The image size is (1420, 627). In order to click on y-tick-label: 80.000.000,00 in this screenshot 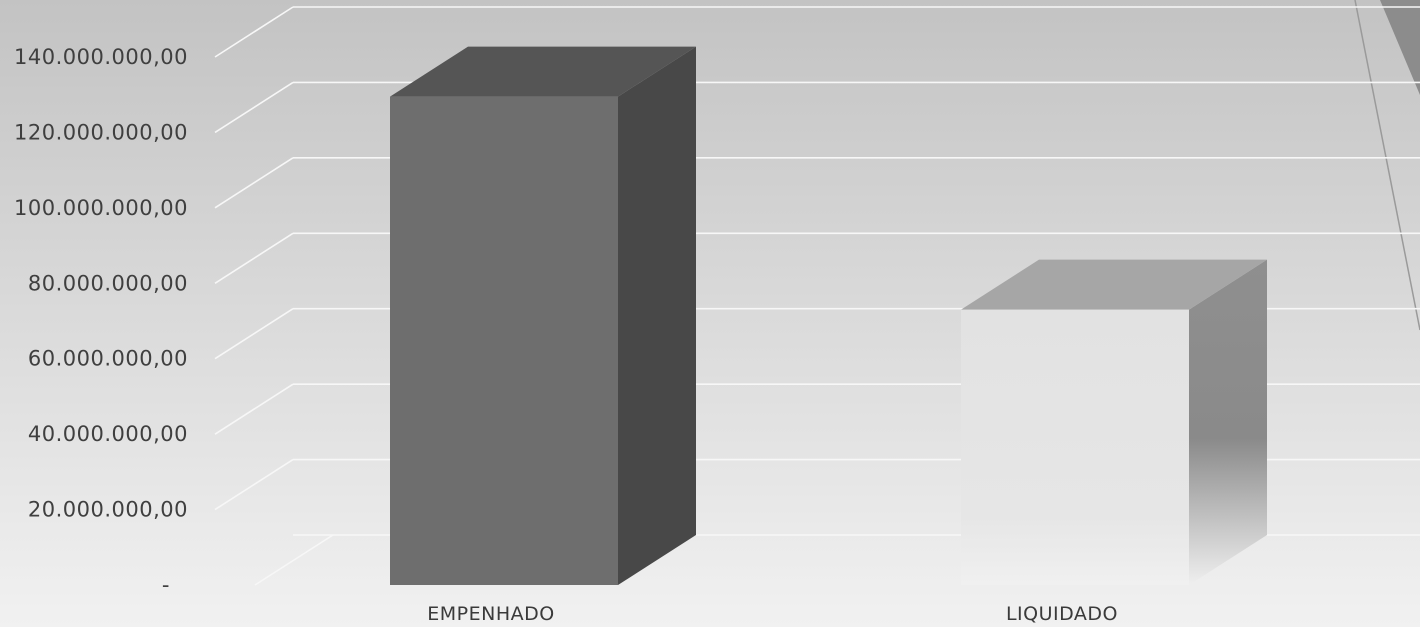, I will do `click(108, 283)`.